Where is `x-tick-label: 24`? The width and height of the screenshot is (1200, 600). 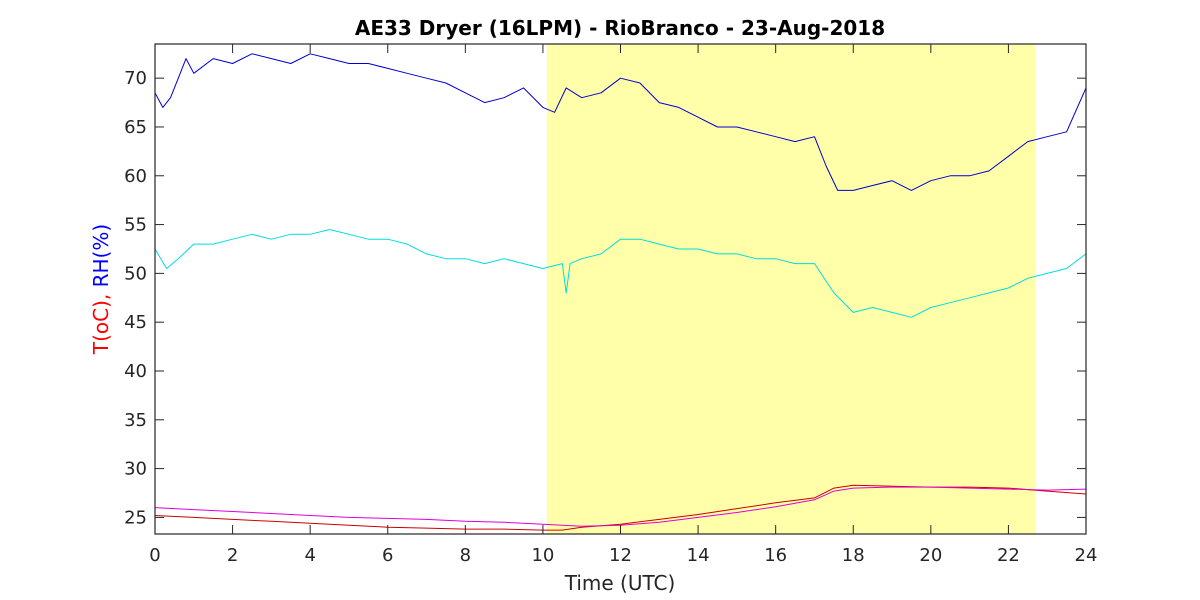
x-tick-label: 24 is located at coordinates (1086, 555).